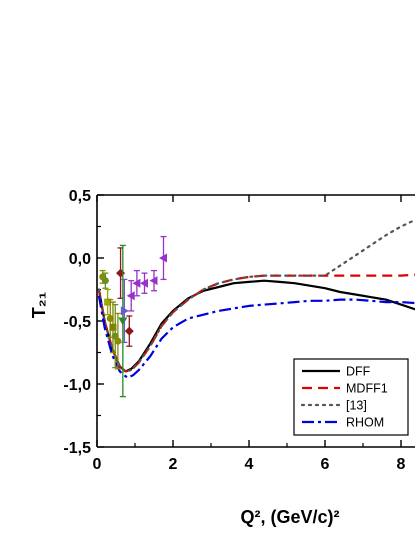  Describe the element at coordinates (77, 448) in the screenshot. I see `y-tick-label: -1,5` at that location.